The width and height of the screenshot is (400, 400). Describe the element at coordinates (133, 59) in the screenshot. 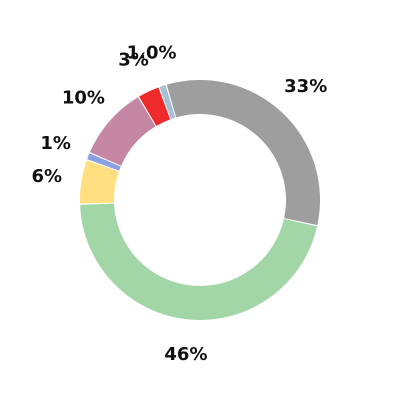

I see `slice-label-6: 3%` at that location.